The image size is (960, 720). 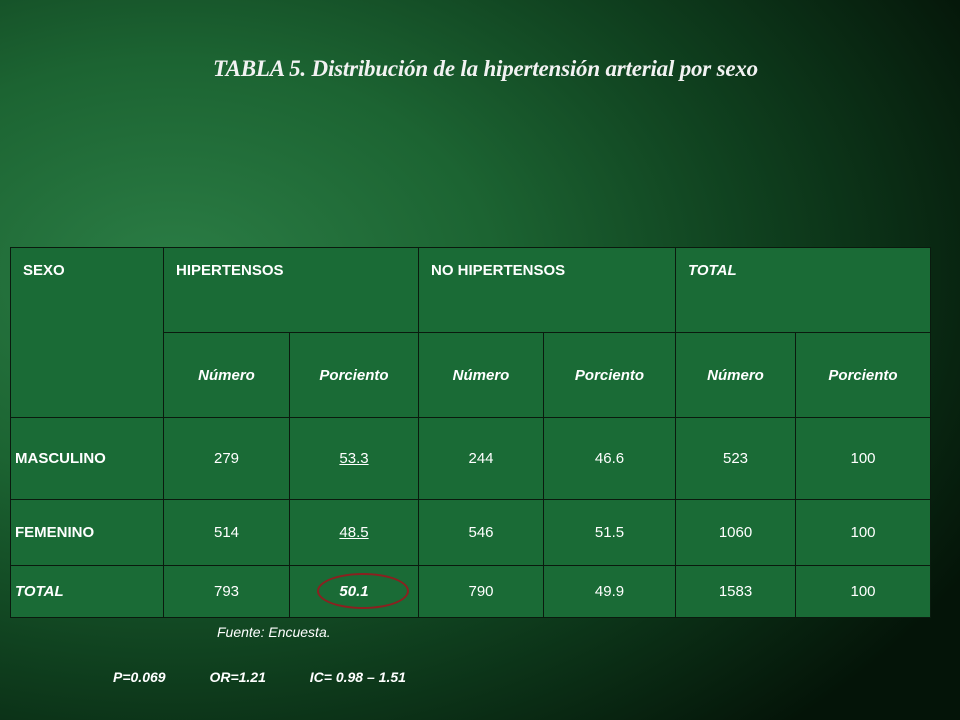 I want to click on table-cell: 50.1, so click(x=354, y=591).